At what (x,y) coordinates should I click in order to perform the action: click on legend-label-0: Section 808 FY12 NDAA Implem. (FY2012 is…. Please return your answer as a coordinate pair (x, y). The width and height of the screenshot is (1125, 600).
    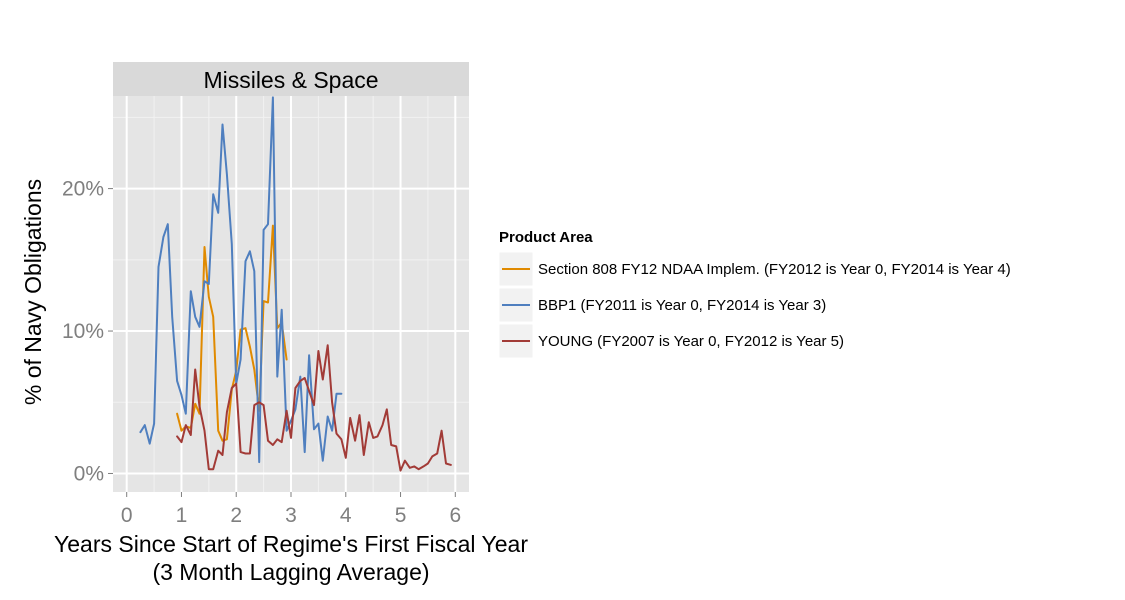
    Looking at the image, I should click on (774, 269).